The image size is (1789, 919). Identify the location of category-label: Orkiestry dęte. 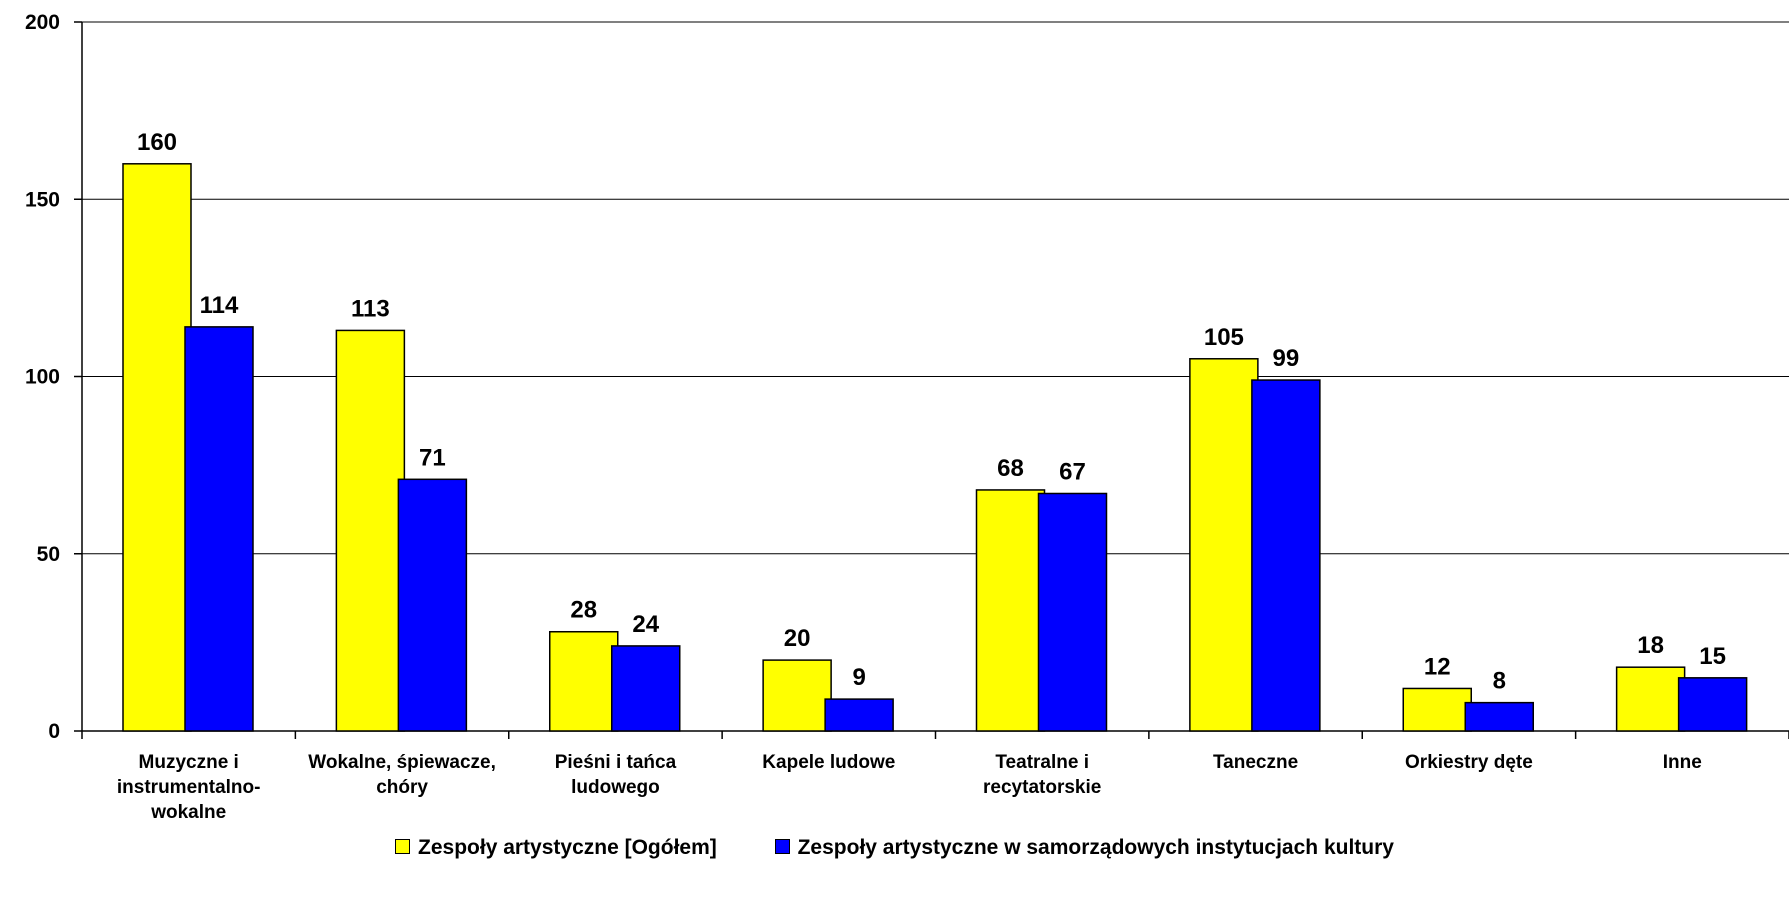
(1469, 762).